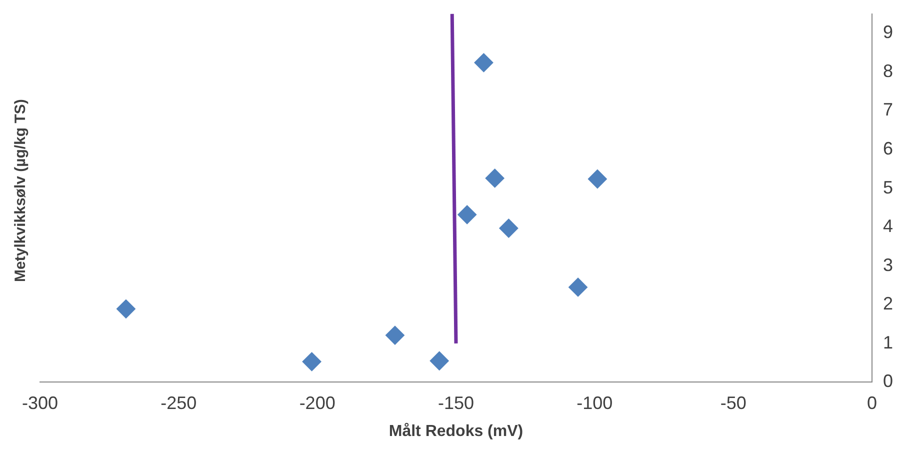  Describe the element at coordinates (888, 342) in the screenshot. I see `y-tick-label: 1` at that location.